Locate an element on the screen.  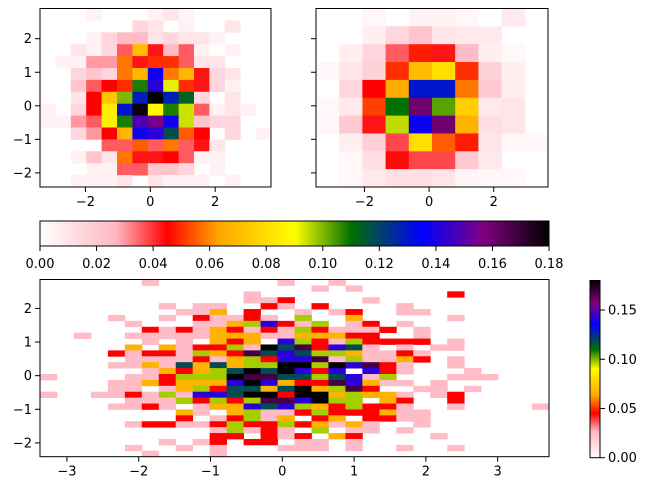
x-tick-label: 0 is located at coordinates (150, 202).